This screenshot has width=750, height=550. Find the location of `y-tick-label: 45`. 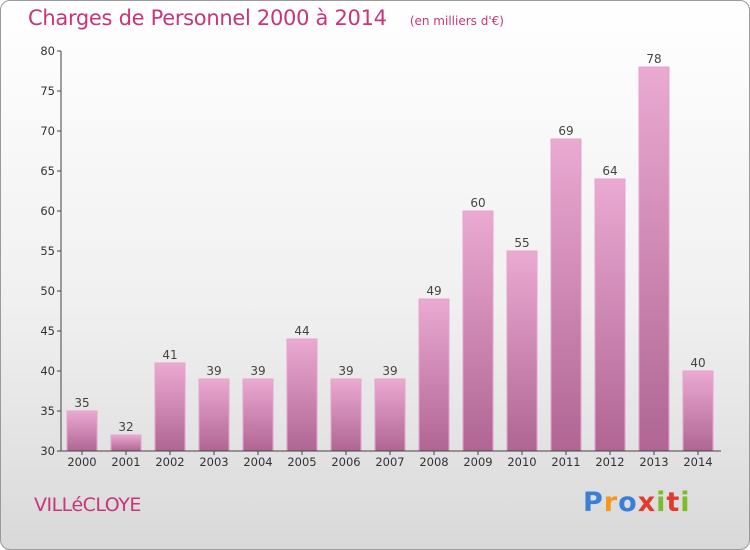

y-tick-label: 45 is located at coordinates (47, 331).